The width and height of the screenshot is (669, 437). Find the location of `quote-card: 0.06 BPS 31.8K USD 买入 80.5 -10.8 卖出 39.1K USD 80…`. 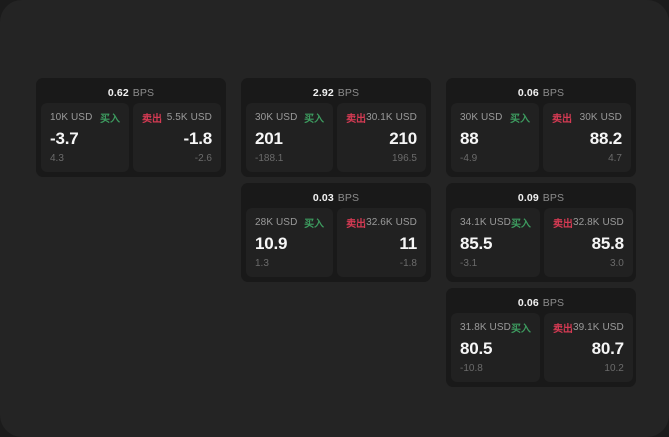

quote-card: 0.06 BPS 31.8K USD 买入 80.5 -10.8 卖出 39.1K USD 80… is located at coordinates (541, 337).